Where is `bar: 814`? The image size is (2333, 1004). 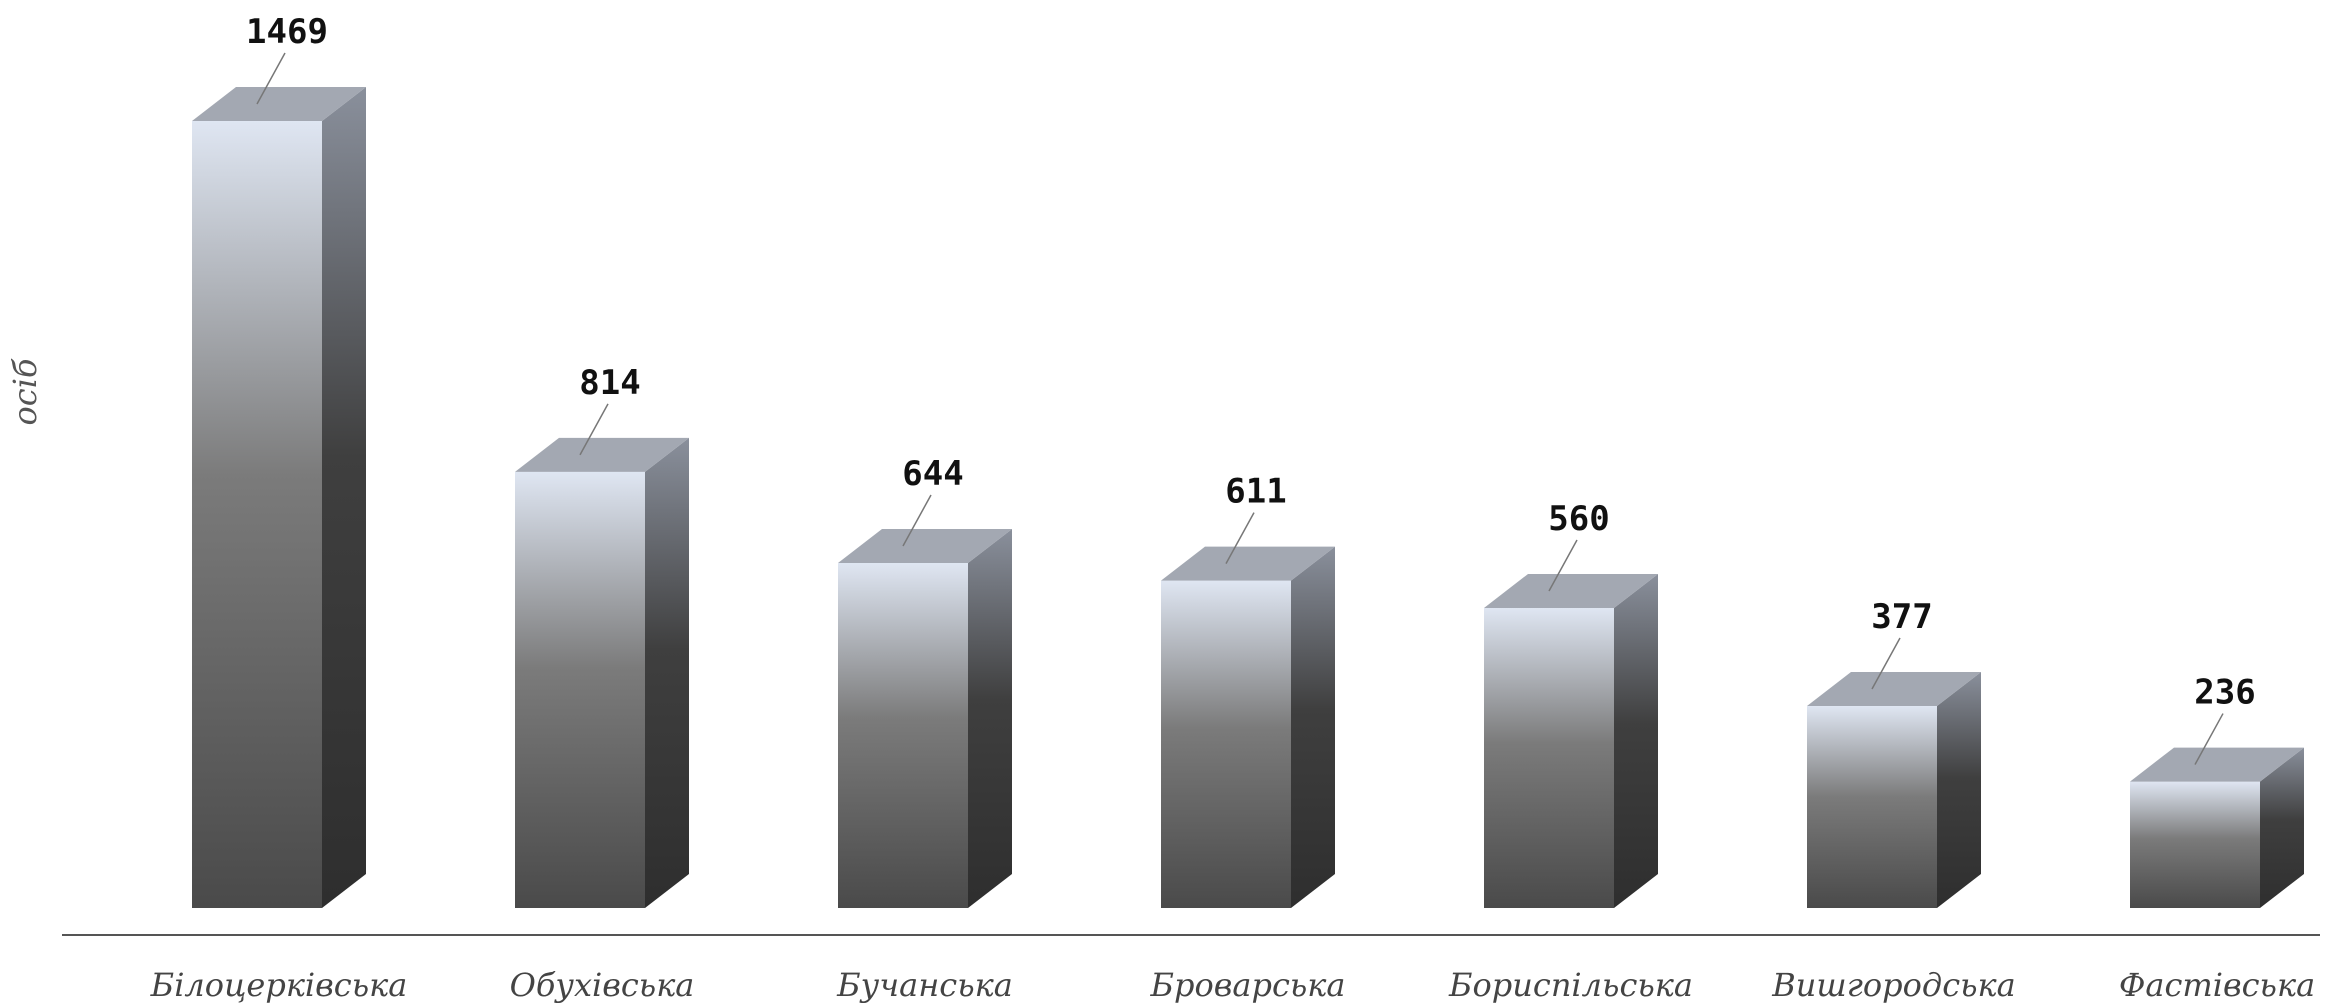 bar: 814 is located at coordinates (602, 635).